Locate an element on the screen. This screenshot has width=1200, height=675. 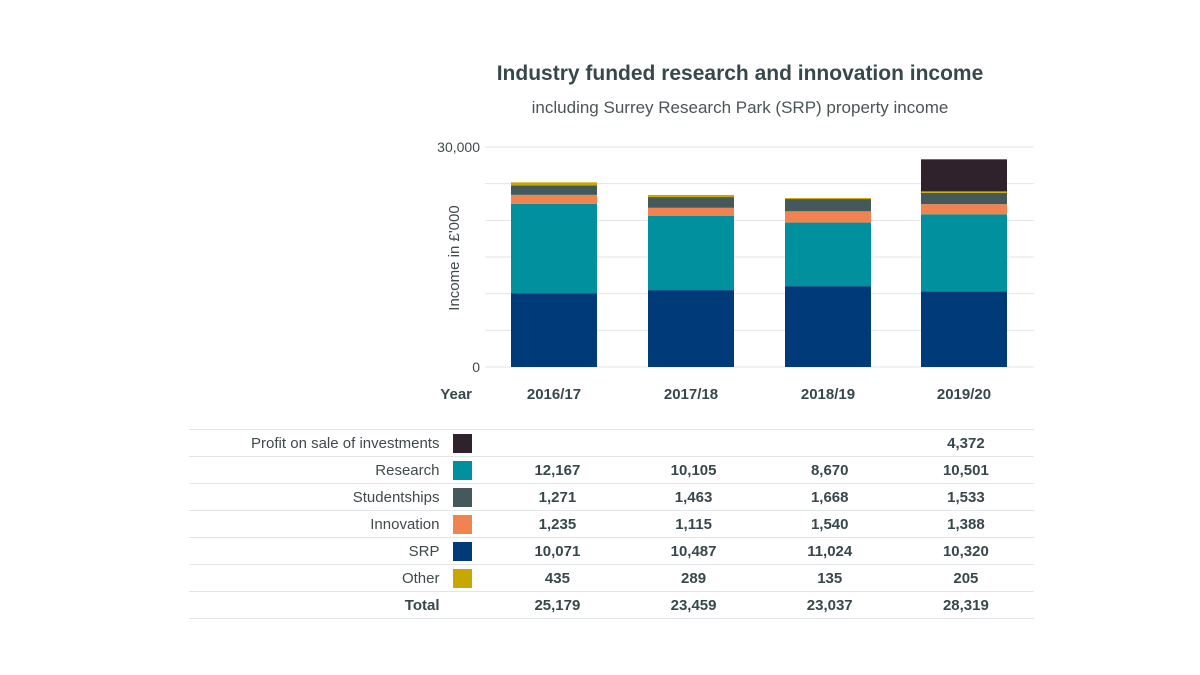
data-label: 28,319 is located at coordinates (965, 605).